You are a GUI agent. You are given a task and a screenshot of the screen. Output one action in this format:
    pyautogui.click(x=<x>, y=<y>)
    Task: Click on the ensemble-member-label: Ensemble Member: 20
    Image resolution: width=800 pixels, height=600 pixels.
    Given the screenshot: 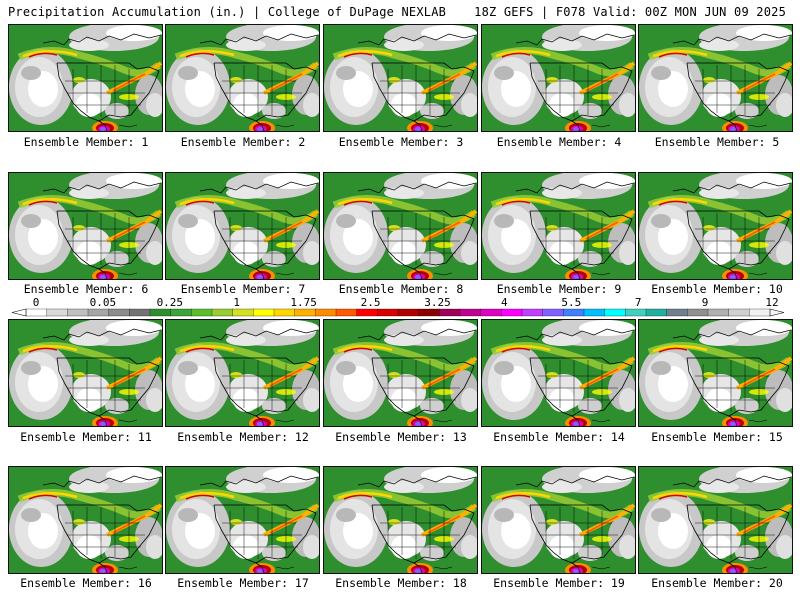 What is the action you would take?
    pyautogui.click(x=717, y=583)
    